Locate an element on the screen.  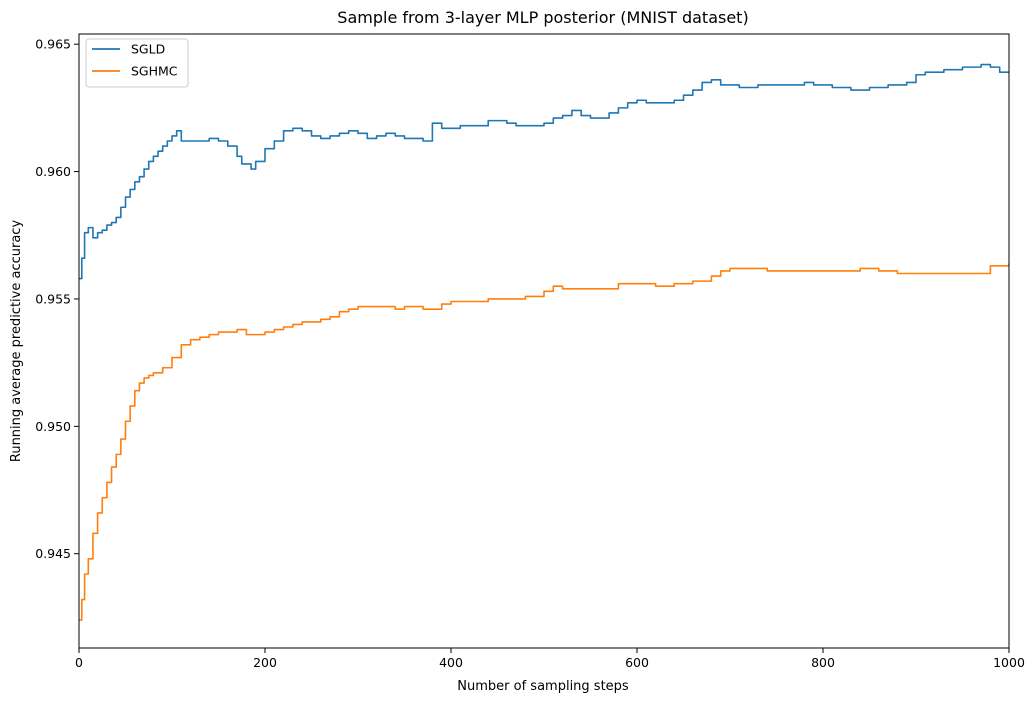
legend-box is located at coordinates (137, 63).